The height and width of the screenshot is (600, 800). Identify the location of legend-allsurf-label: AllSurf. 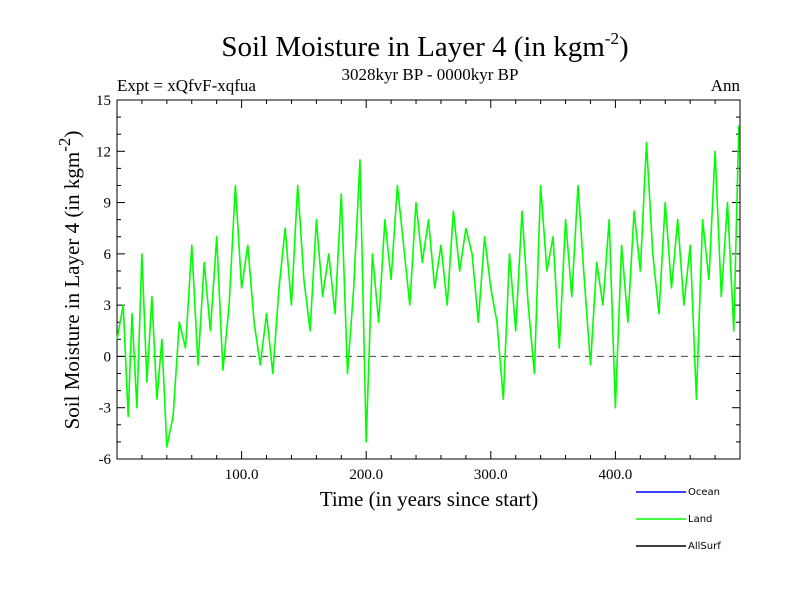
(704, 546).